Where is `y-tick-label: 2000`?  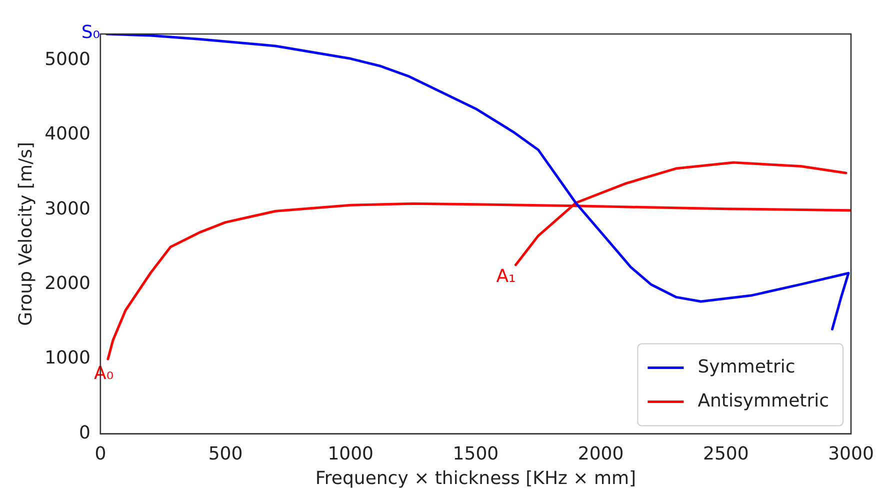 y-tick-label: 2000 is located at coordinates (67, 283).